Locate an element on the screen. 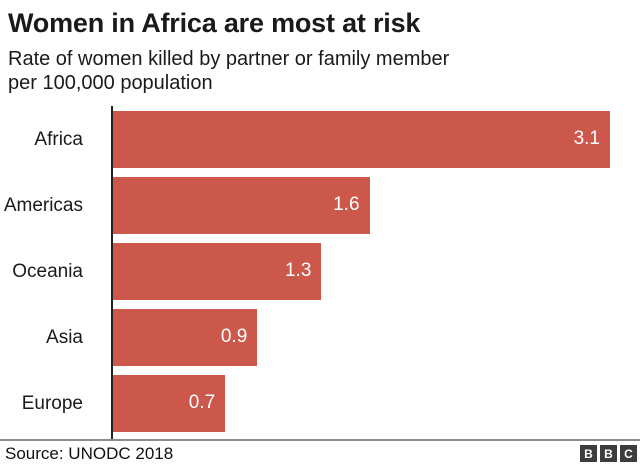  bar-asia: 0.9 is located at coordinates (185, 337).